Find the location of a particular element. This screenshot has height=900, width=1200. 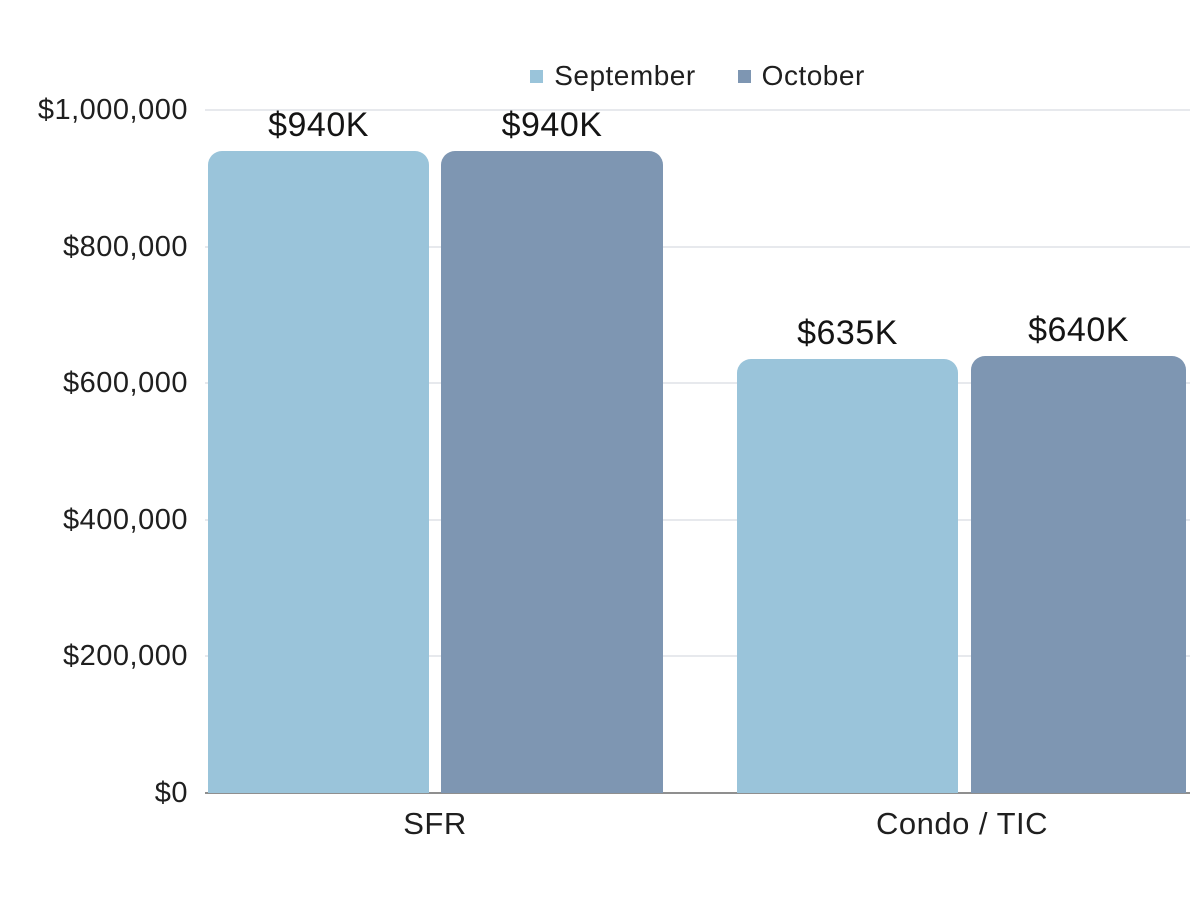

legend-item-october: October is located at coordinates (801, 76).